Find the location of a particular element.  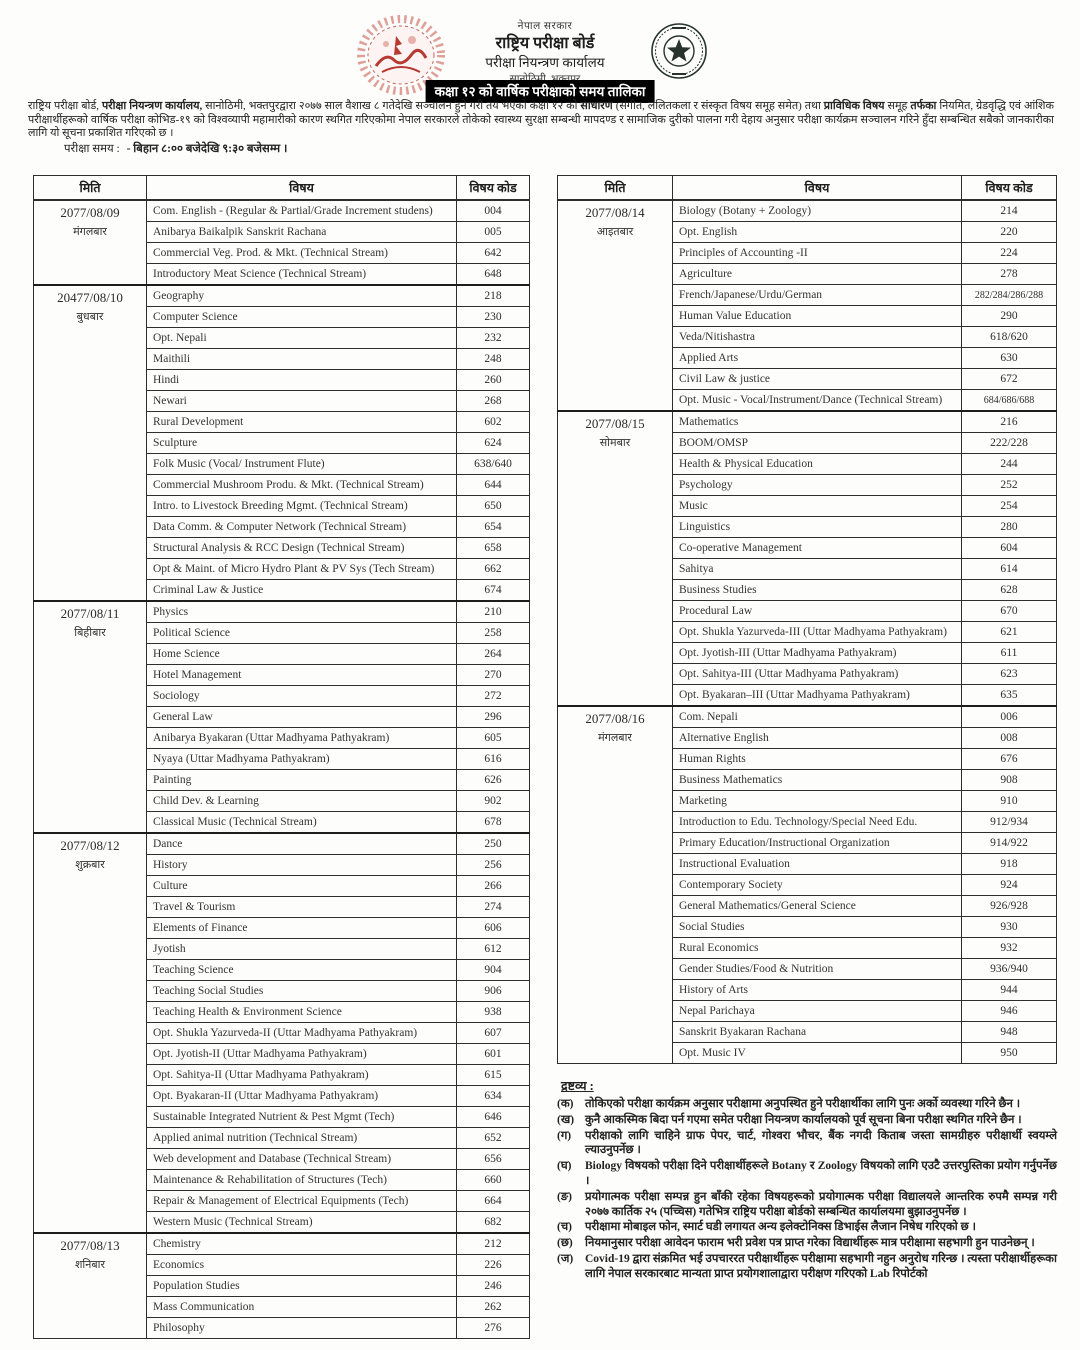

subject-cell: Music is located at coordinates (817, 506).